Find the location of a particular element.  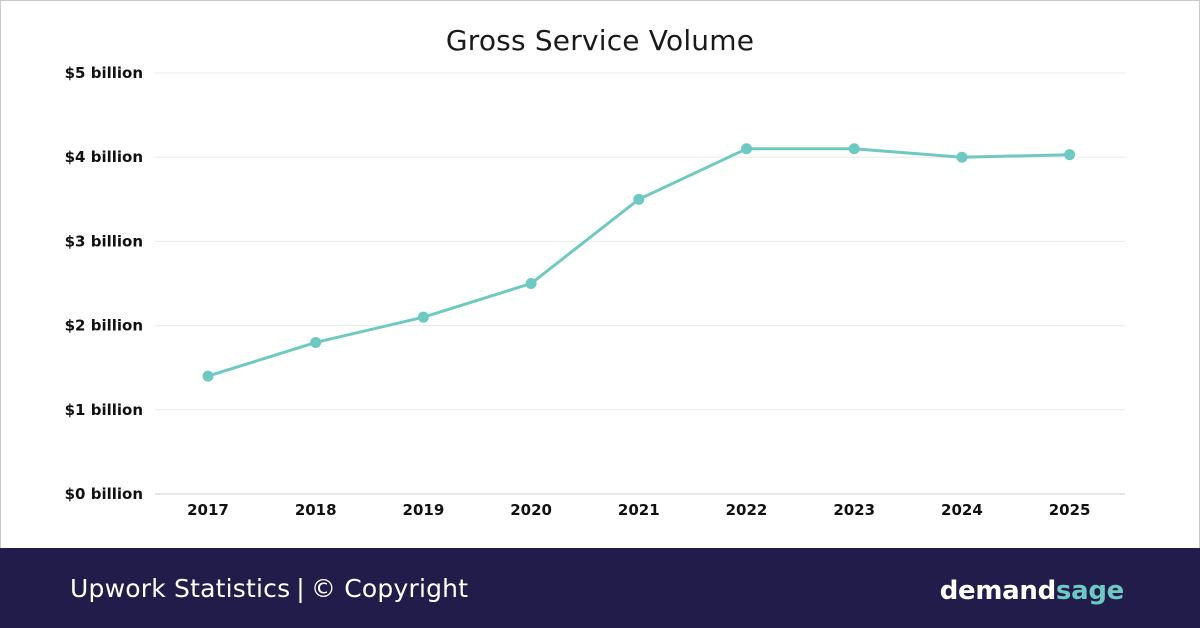

footer-caption: Upwork Statistics | © Copyright is located at coordinates (269, 588).